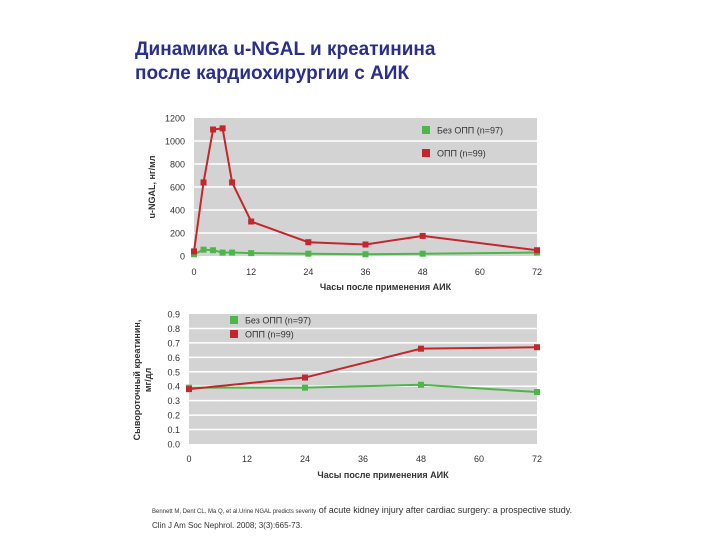 This screenshot has height=540, width=720. I want to click on chart2-x-axis-label: Часы после применения АИК, so click(383, 475).